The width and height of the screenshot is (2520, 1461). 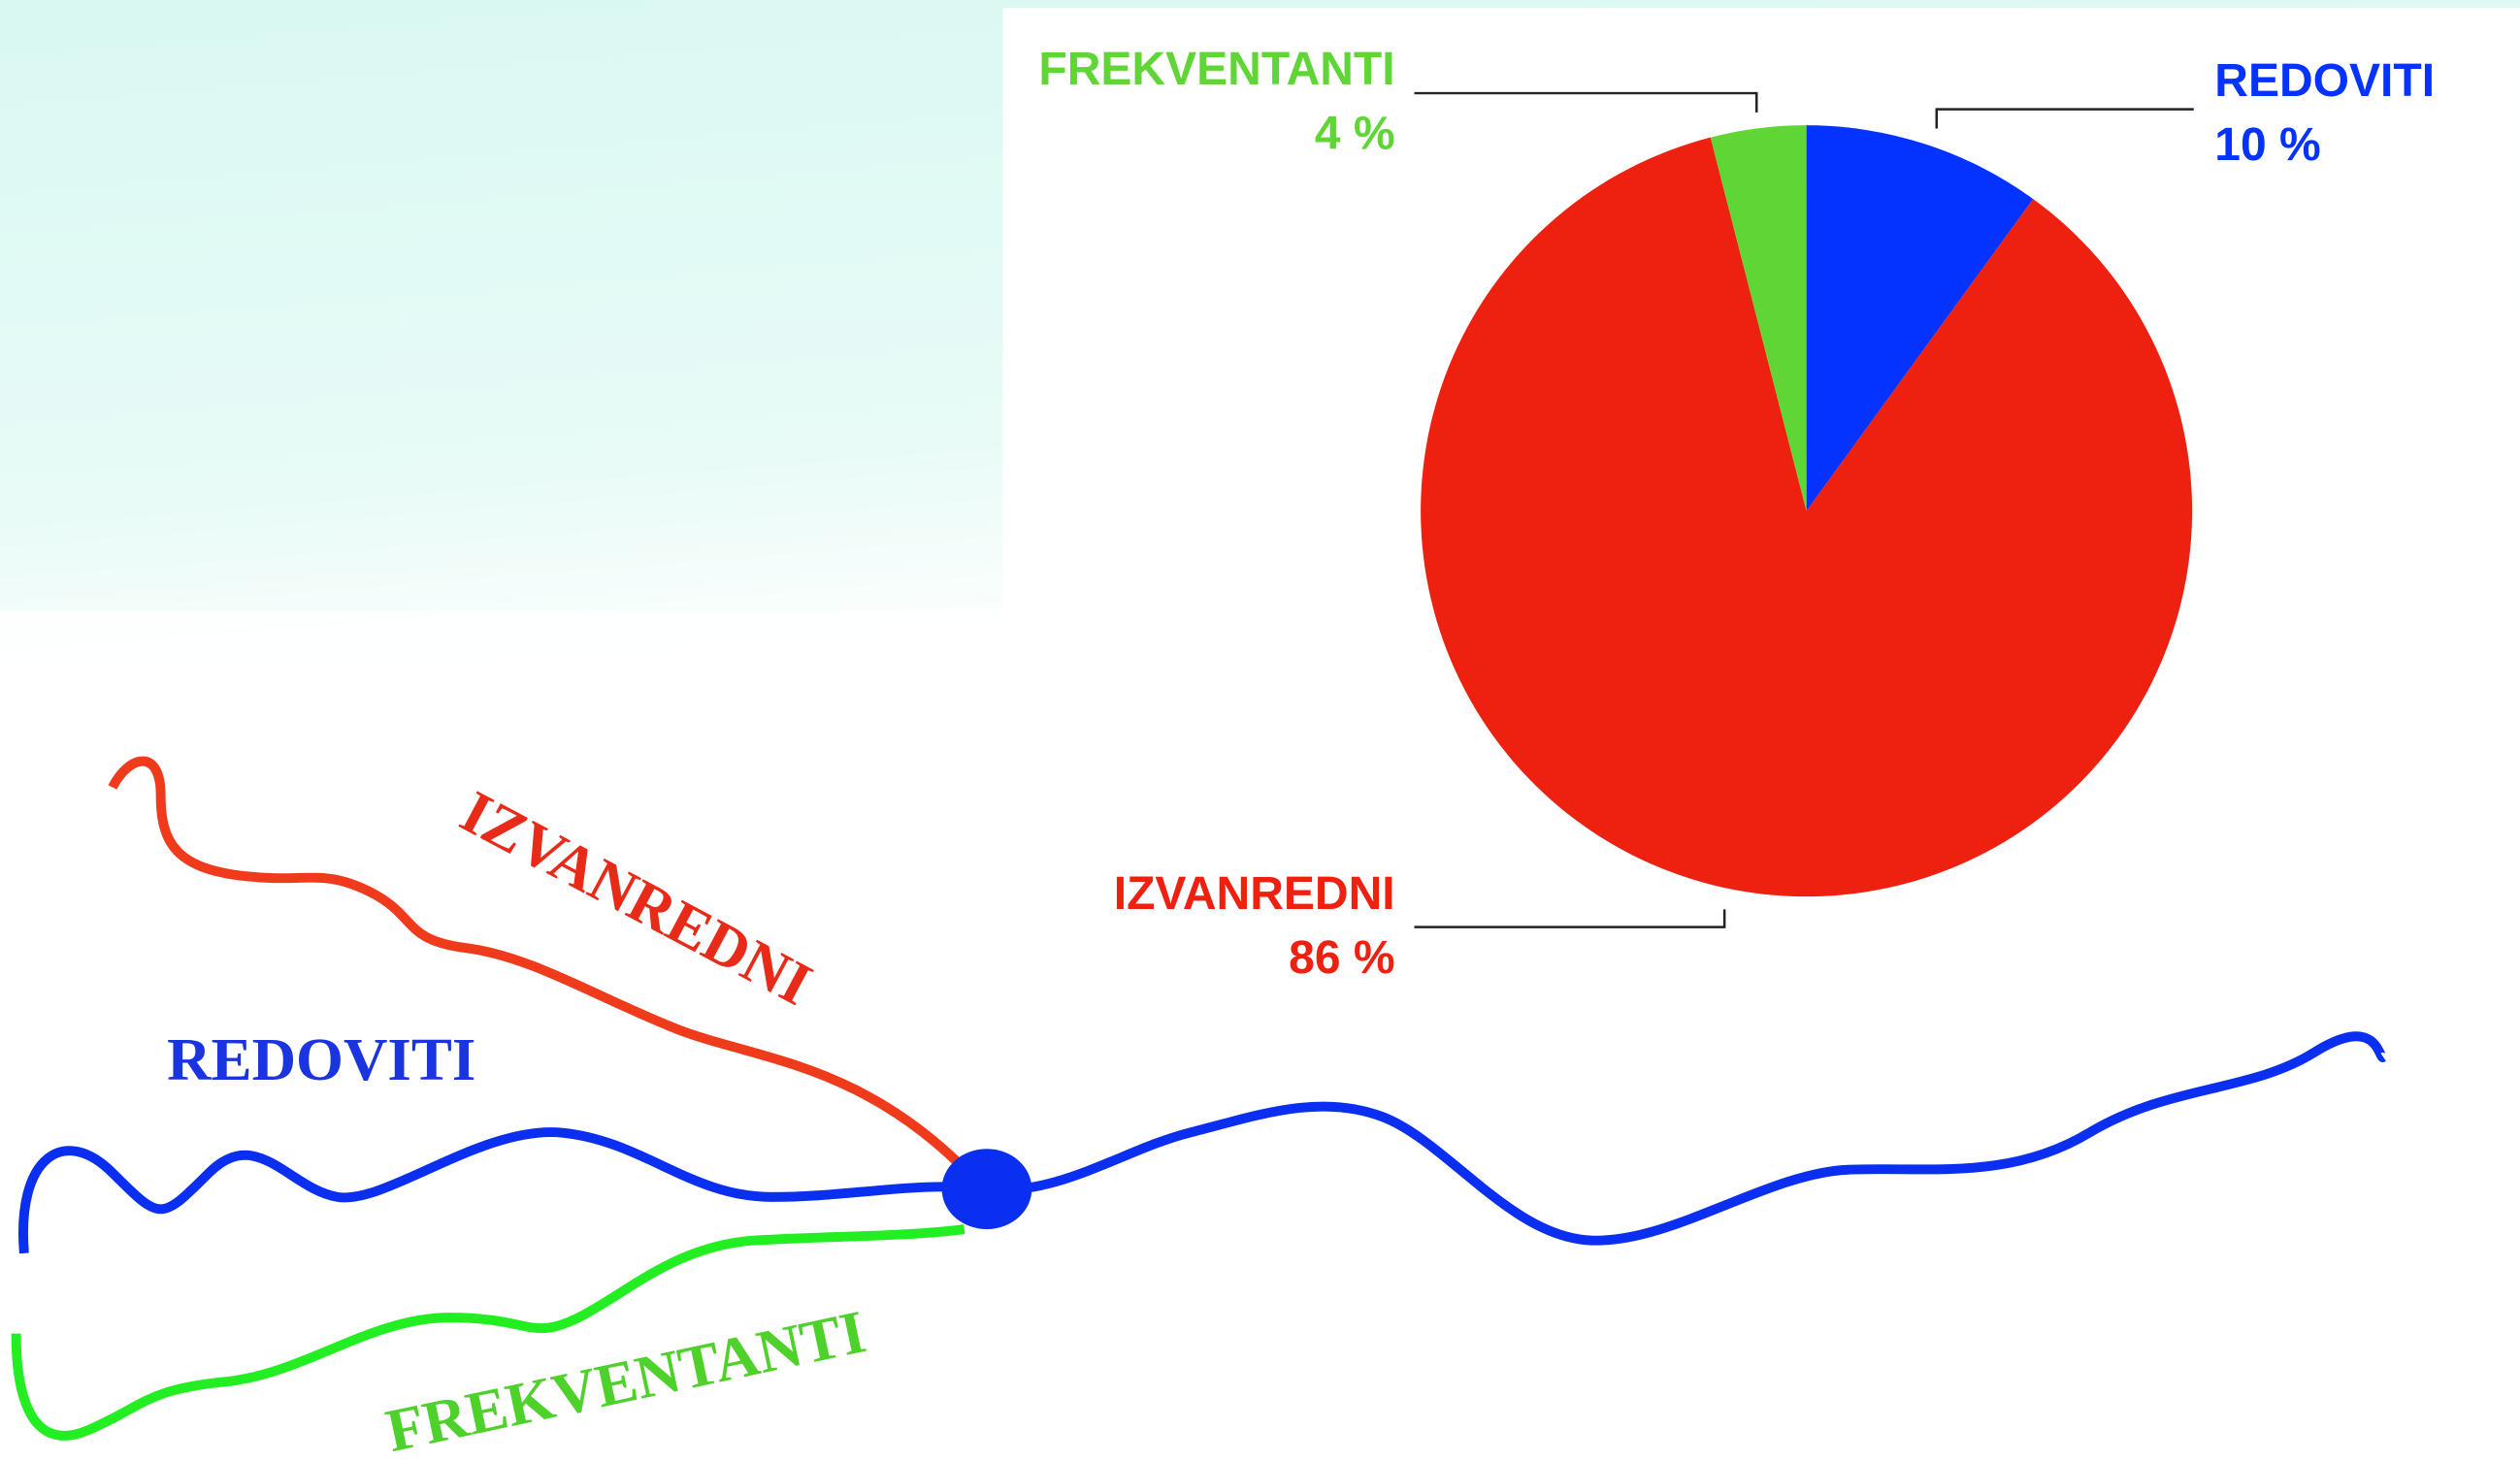 I want to click on blue-river, so click(x=1203, y=1142).